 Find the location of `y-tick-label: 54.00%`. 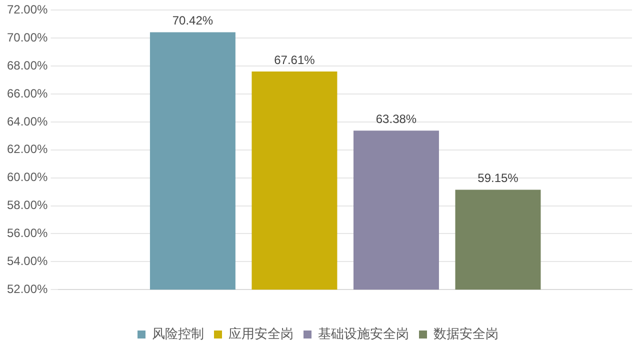

y-tick-label: 54.00% is located at coordinates (27, 261).